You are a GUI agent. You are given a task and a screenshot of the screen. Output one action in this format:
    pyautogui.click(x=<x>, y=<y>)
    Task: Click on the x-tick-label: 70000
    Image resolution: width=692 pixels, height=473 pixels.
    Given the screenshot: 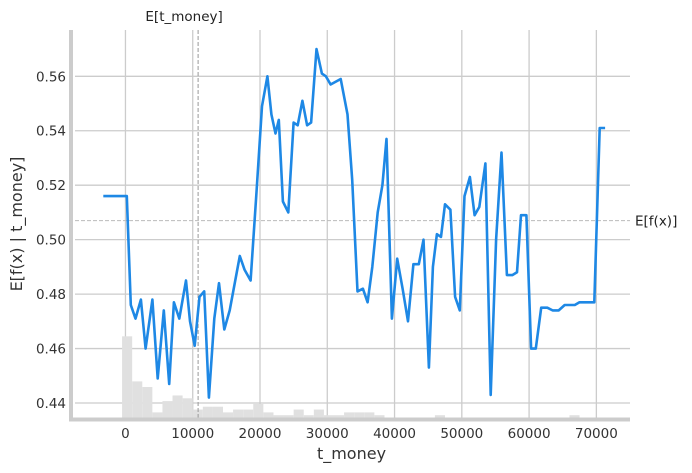 What is the action you would take?
    pyautogui.click(x=596, y=434)
    